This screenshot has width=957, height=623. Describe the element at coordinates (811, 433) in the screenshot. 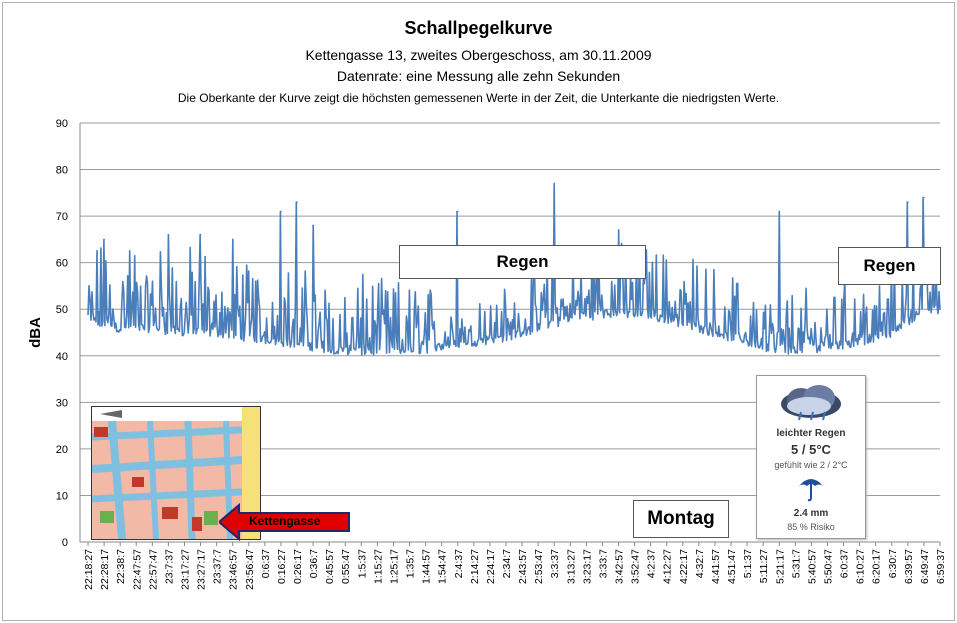

I see `weather-condition: leichter Regen` at that location.